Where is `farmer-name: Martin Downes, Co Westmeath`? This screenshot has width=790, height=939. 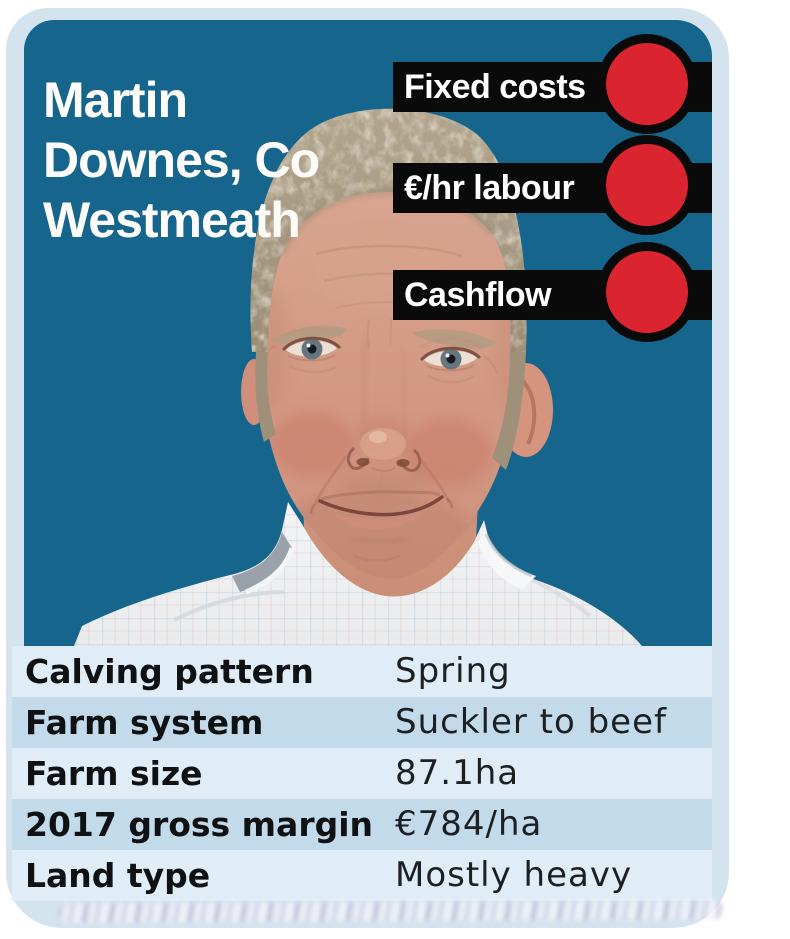 farmer-name: Martin Downes, Co Westmeath is located at coordinates (213, 160).